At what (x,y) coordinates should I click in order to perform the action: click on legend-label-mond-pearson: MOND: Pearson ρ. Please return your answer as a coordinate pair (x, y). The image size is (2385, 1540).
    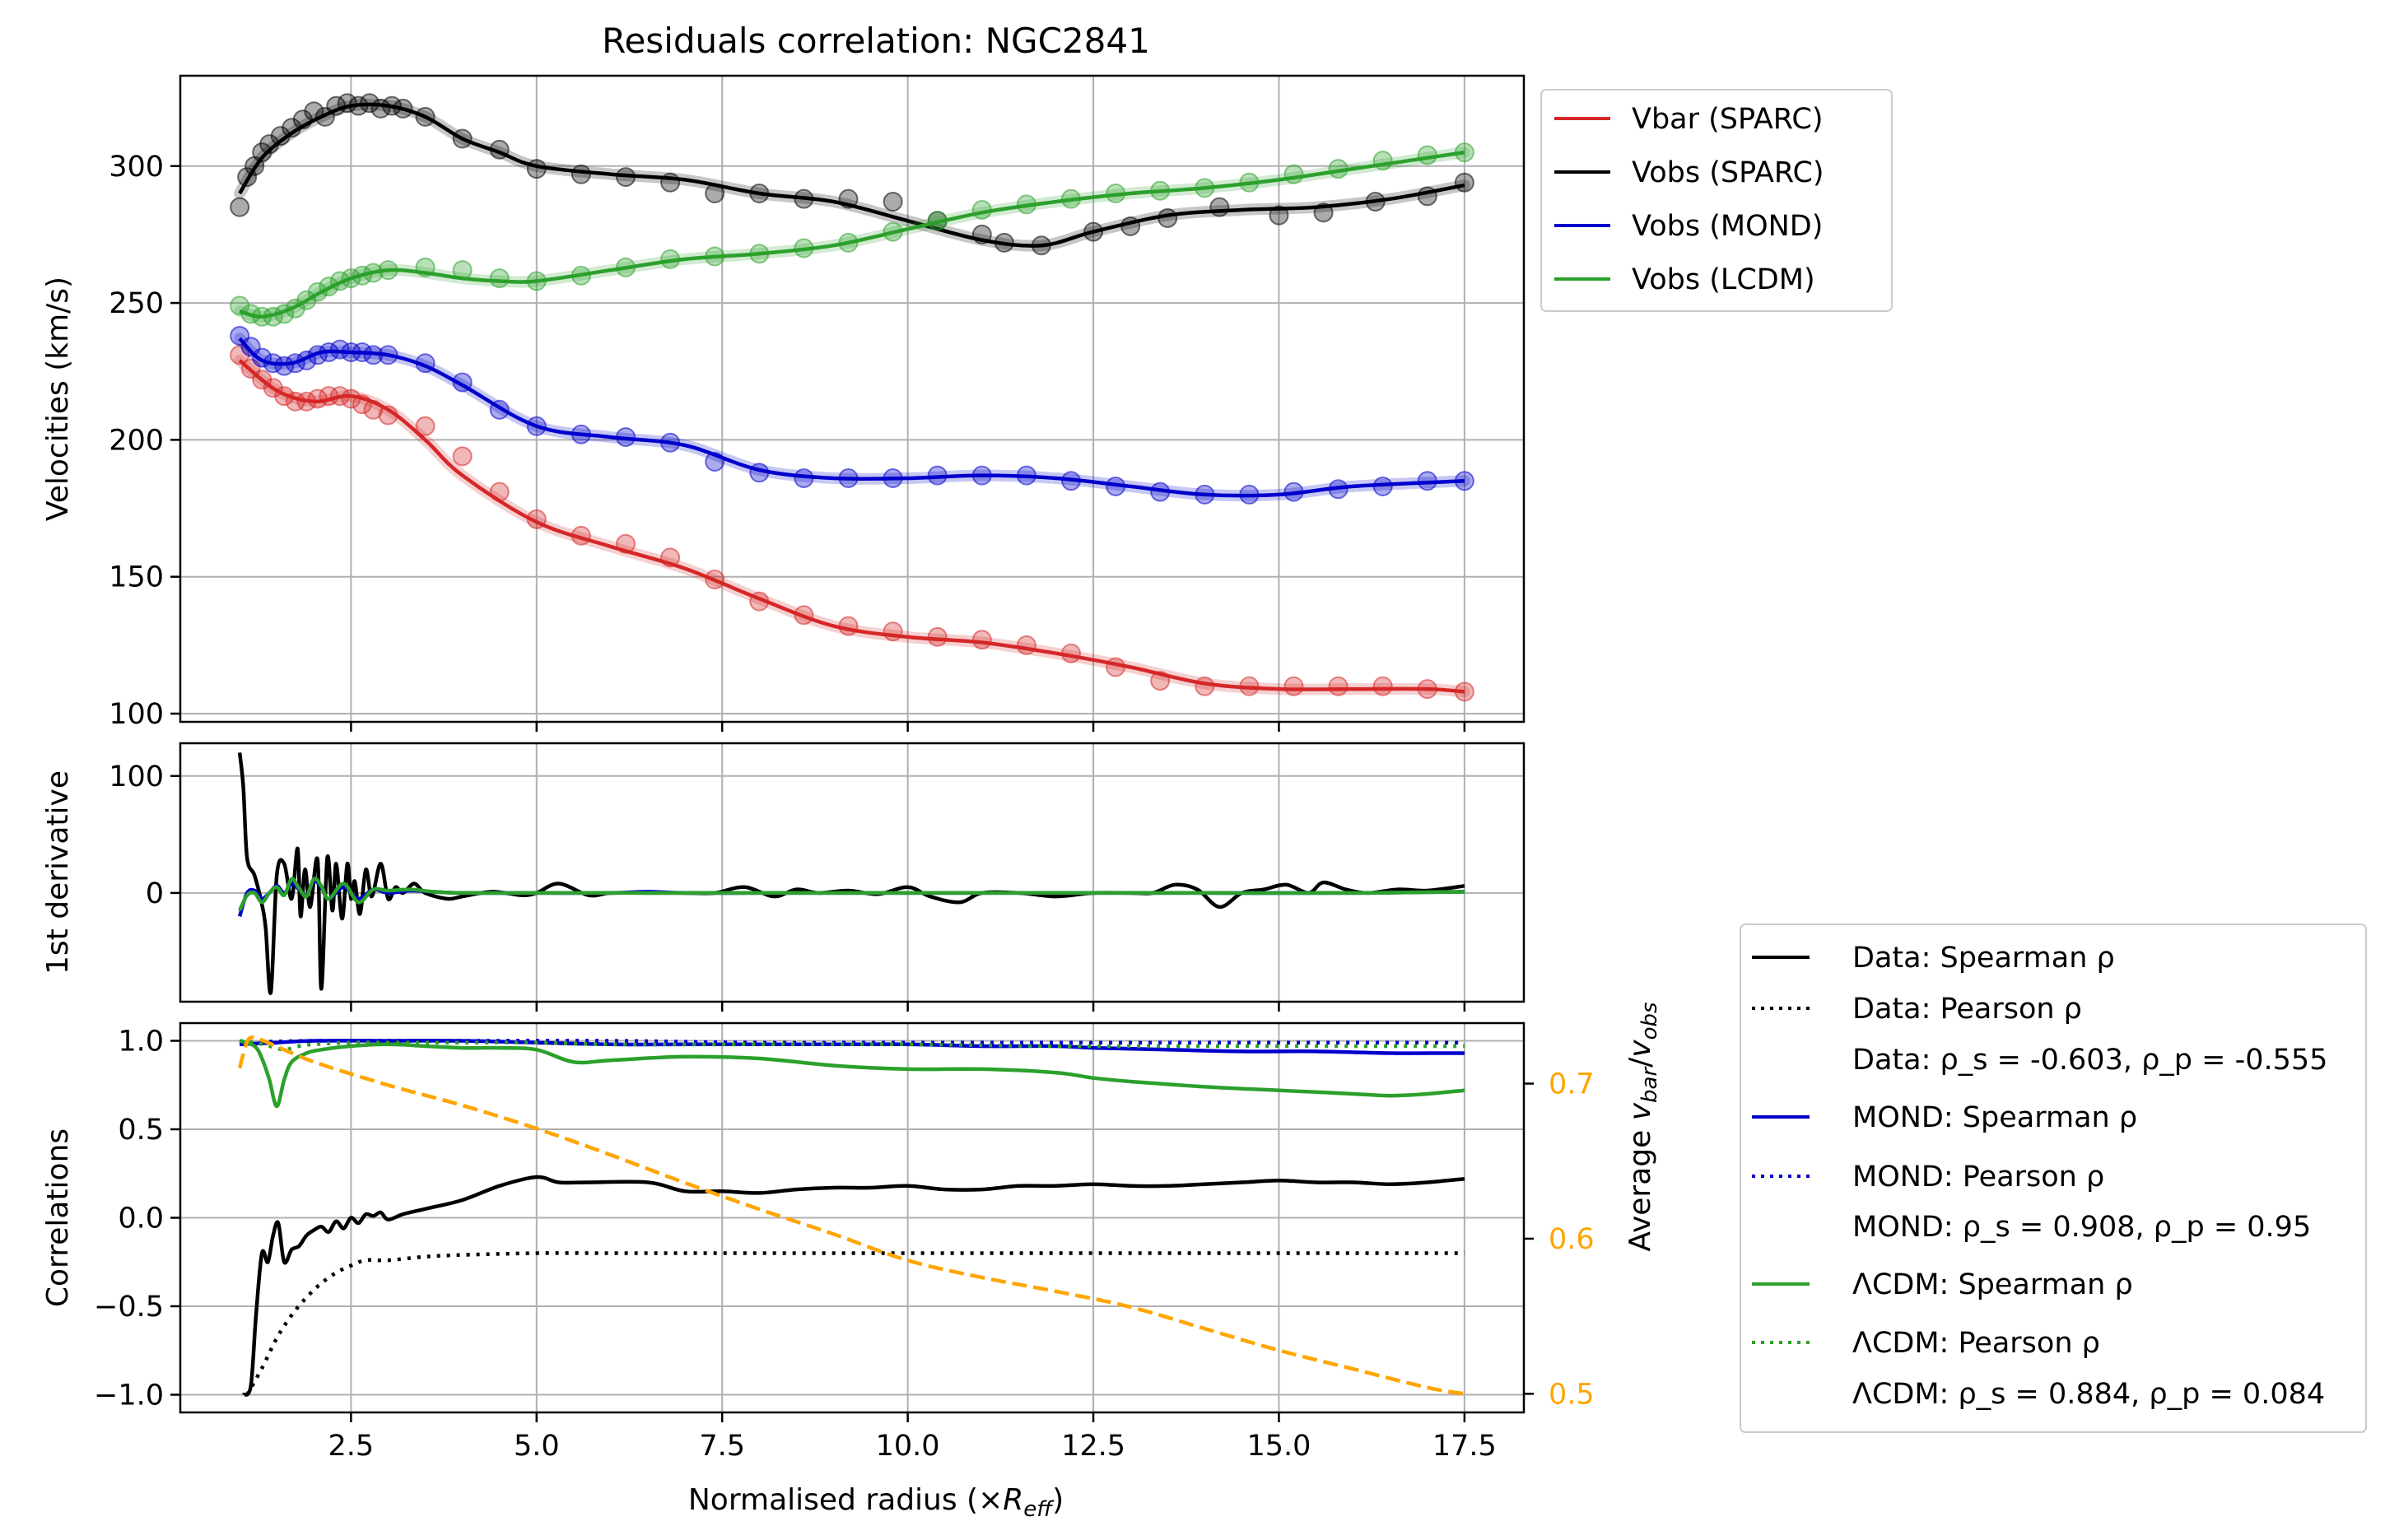
    Looking at the image, I should click on (1978, 1177).